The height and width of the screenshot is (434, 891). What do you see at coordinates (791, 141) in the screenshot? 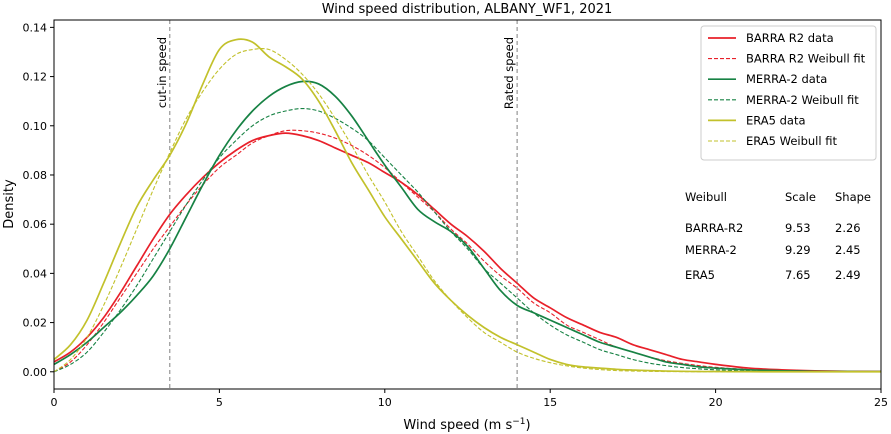
I see `legend-label: ERA5 Weibull fit` at bounding box center [791, 141].